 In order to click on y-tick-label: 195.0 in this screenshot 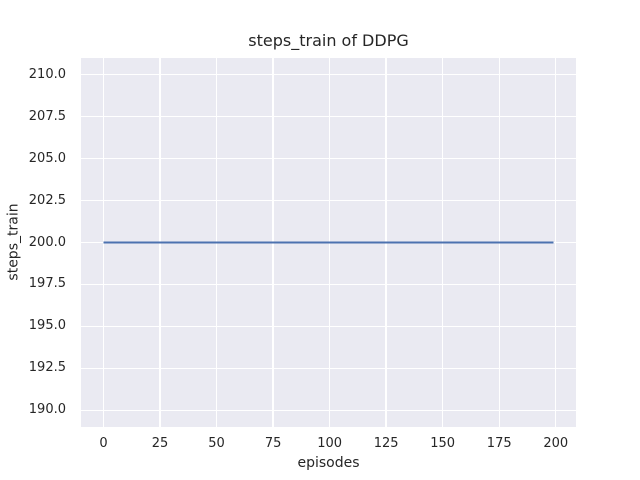, I will do `click(47, 326)`.